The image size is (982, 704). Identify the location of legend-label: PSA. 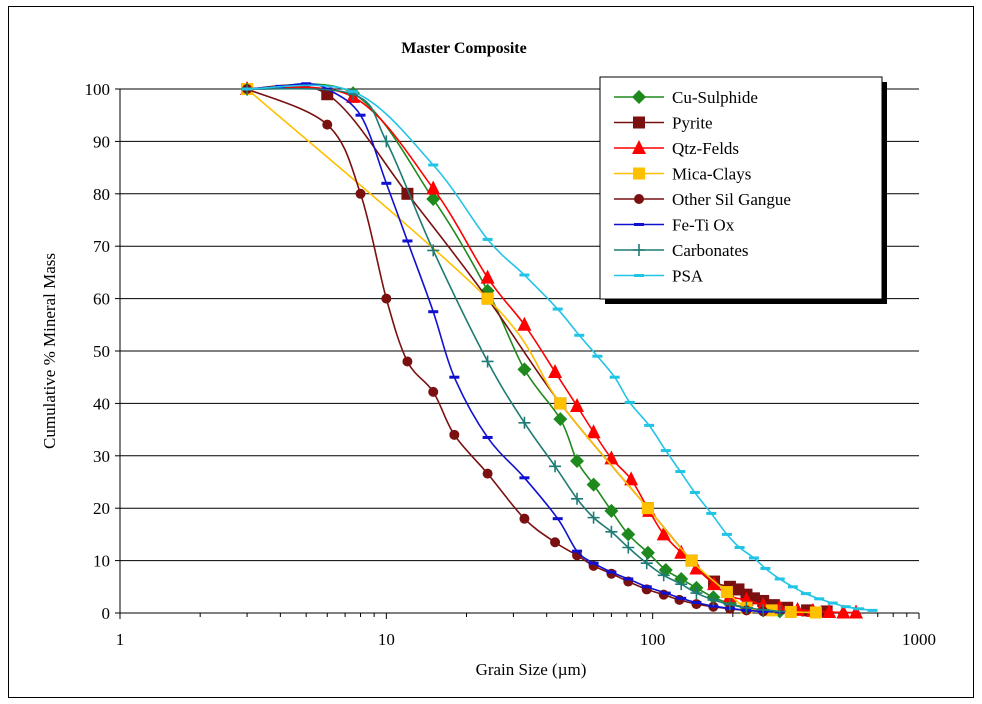
(688, 276).